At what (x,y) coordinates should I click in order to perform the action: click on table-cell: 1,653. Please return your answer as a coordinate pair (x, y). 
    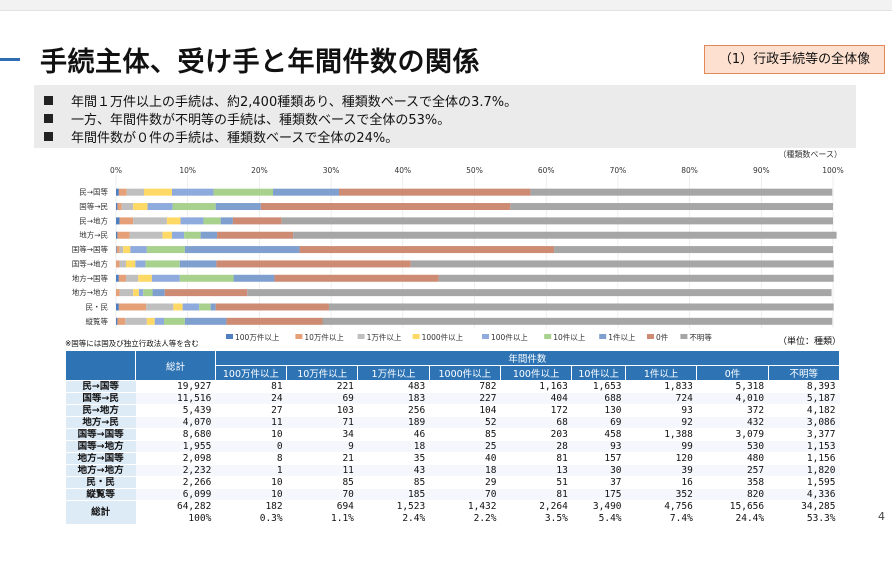
    Looking at the image, I should click on (598, 386).